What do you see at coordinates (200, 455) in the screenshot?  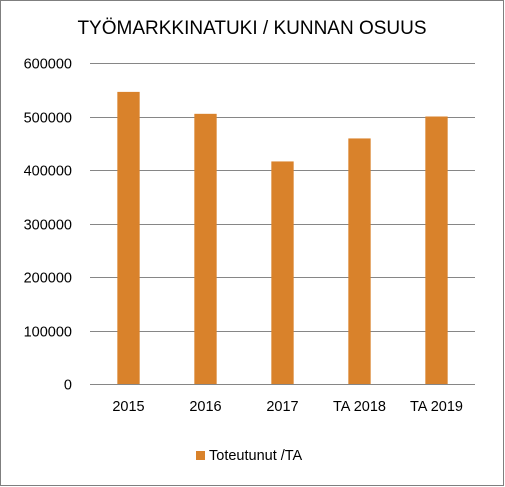 I see `legend-swatch` at bounding box center [200, 455].